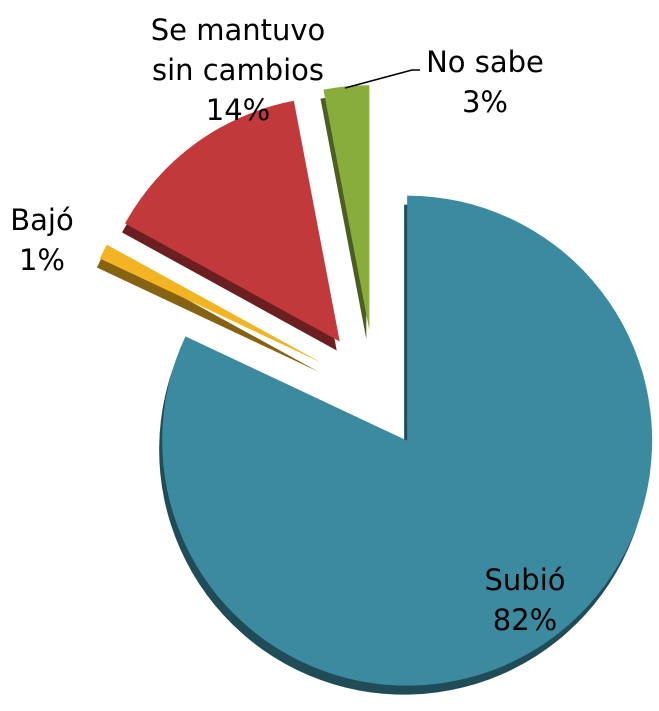 The width and height of the screenshot is (659, 711). I want to click on slice-value-label: 82%, so click(525, 620).